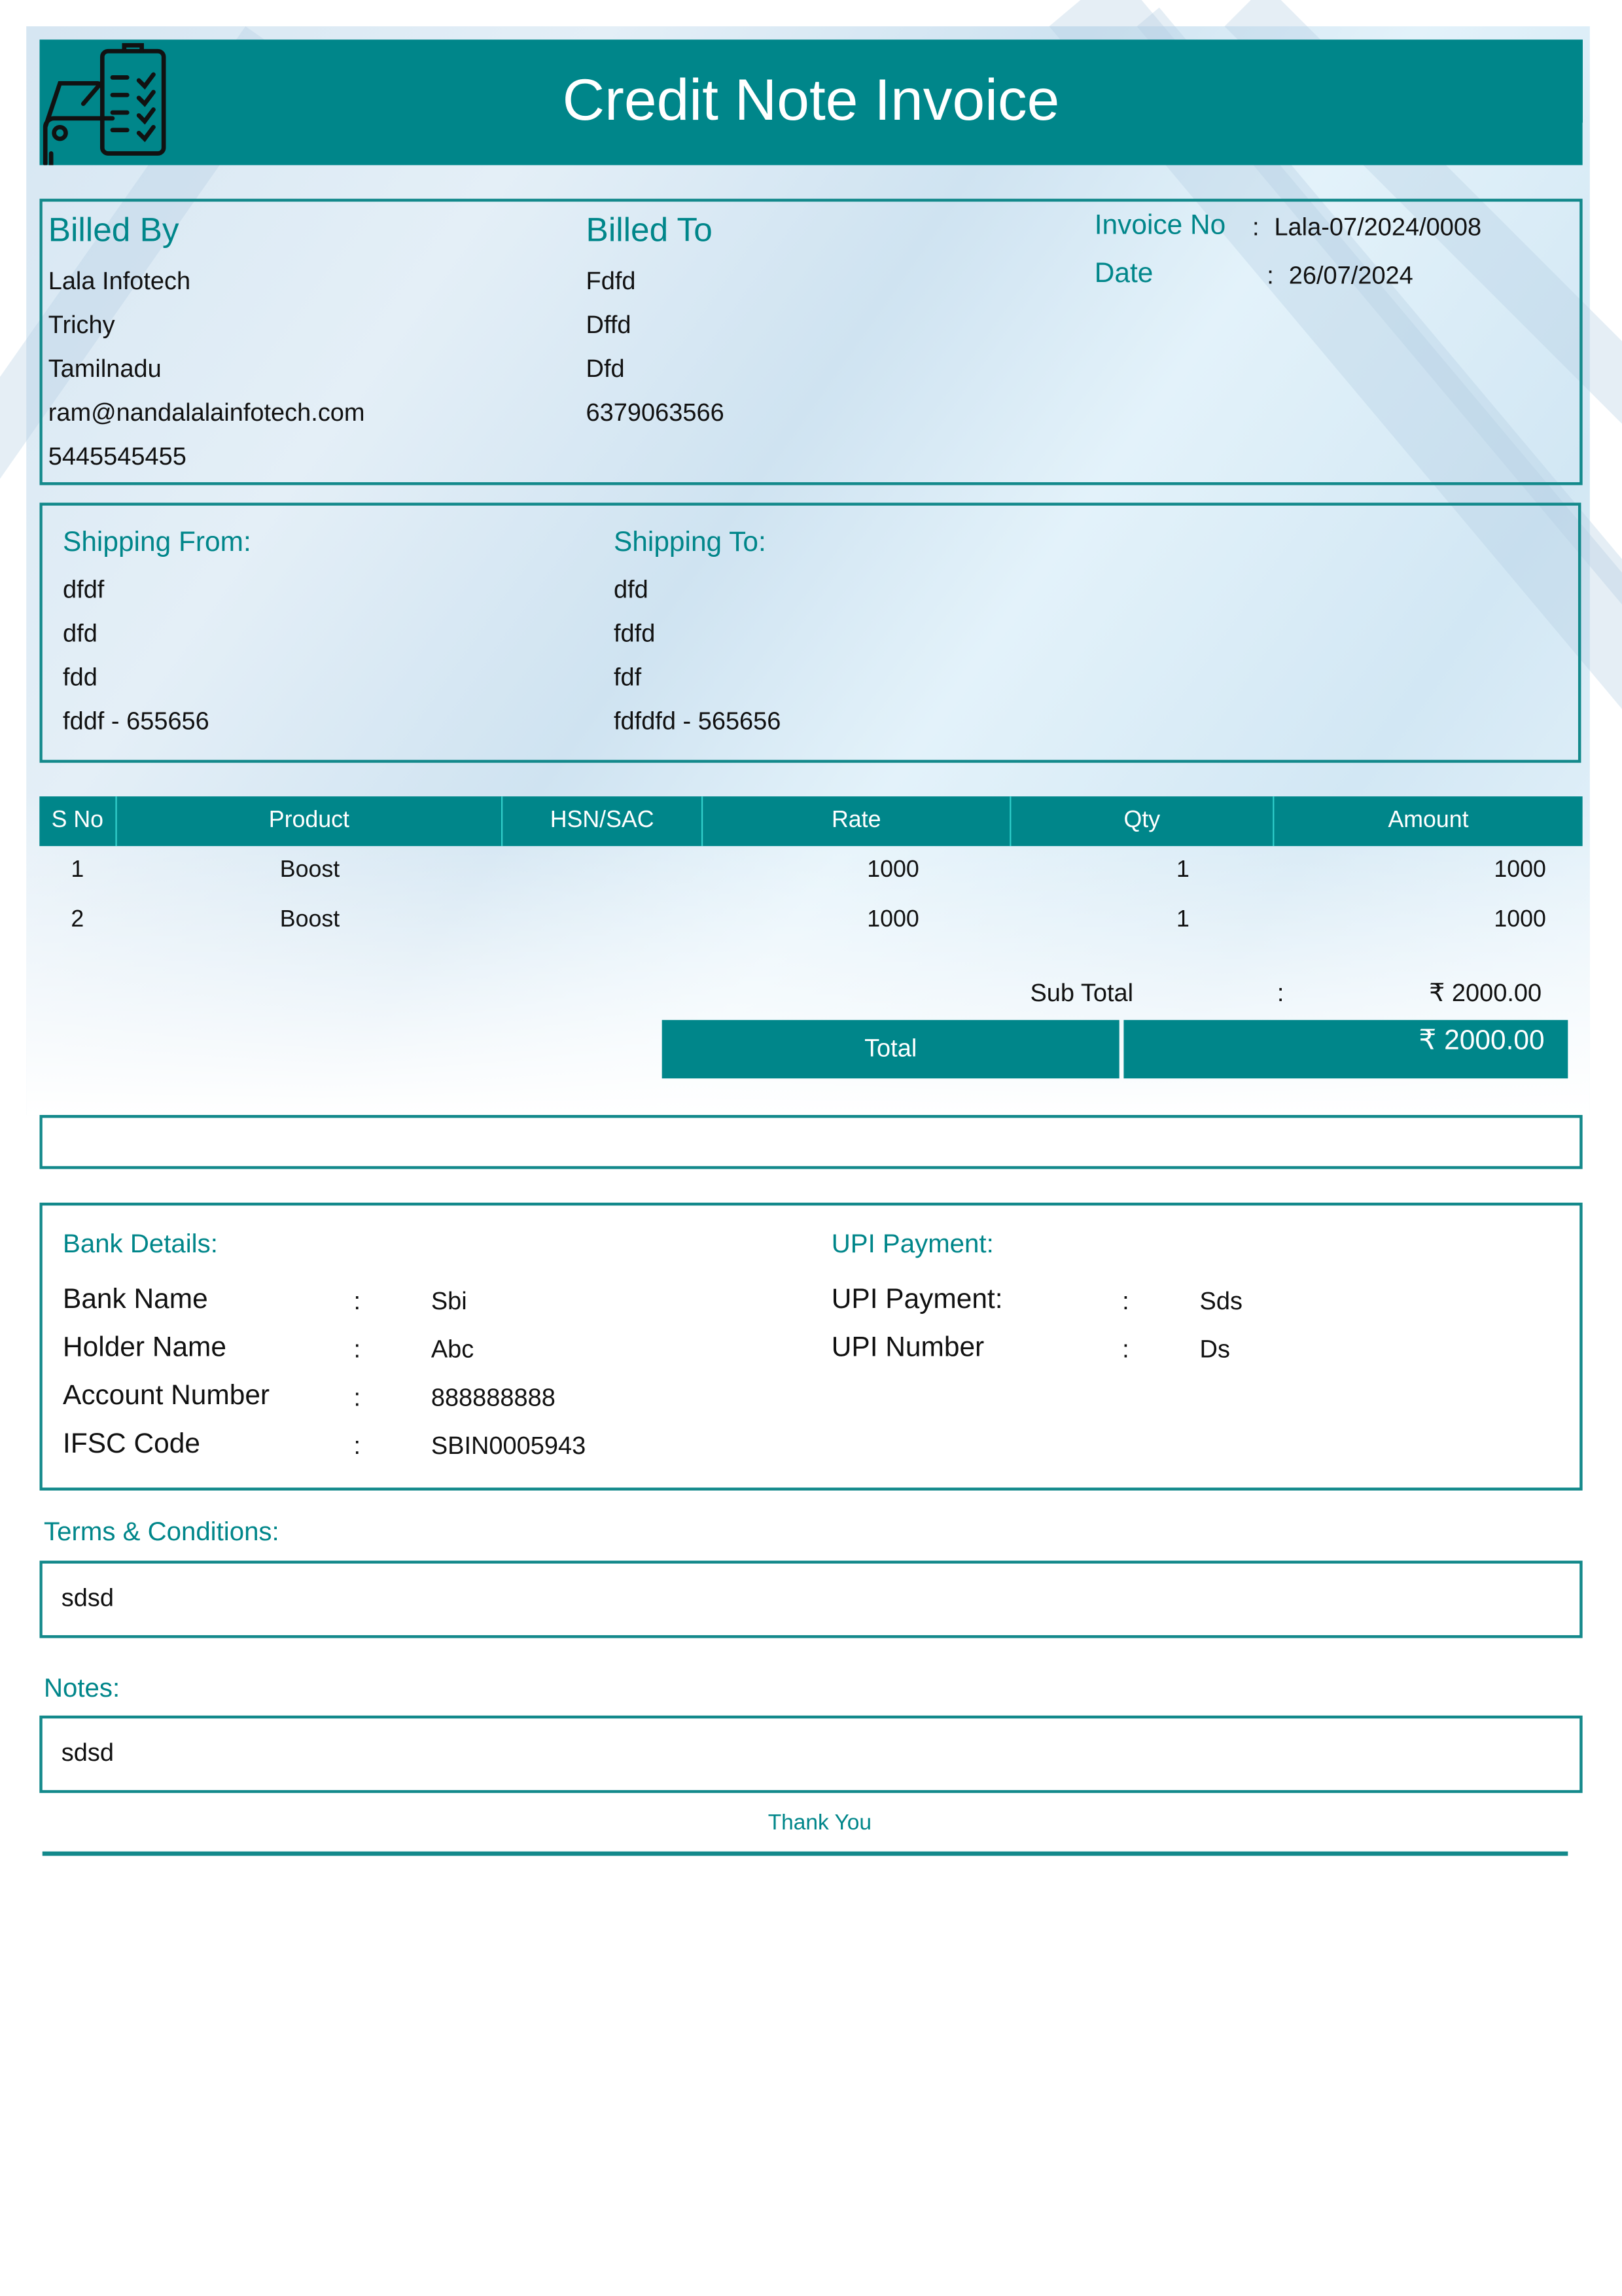 This screenshot has height=2296, width=1622. I want to click on bank-name-value: Sbi, so click(449, 1301).